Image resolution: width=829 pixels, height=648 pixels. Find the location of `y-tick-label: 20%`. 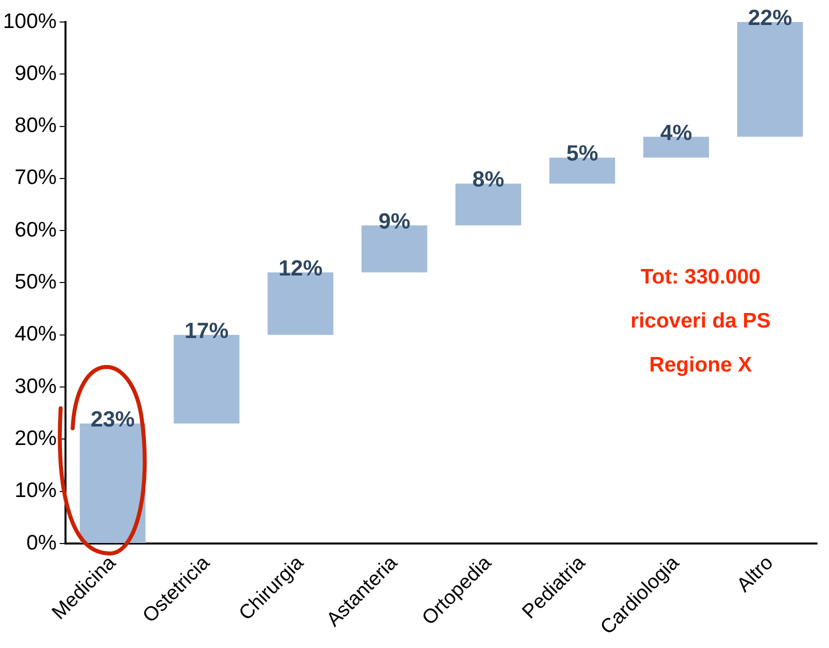

y-tick-label: 20% is located at coordinates (35, 438).